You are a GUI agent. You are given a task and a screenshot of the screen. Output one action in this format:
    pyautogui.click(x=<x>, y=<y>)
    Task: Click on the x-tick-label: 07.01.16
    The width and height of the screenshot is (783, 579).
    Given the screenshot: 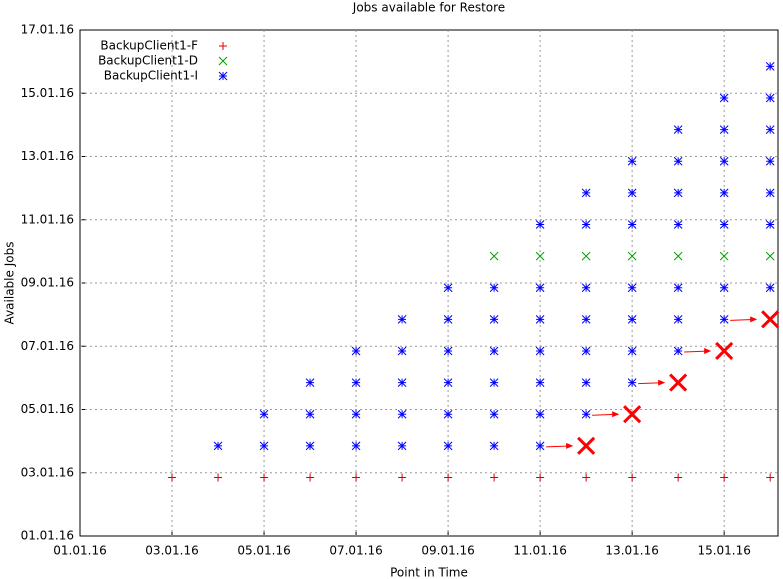 What is the action you would take?
    pyautogui.click(x=355, y=551)
    